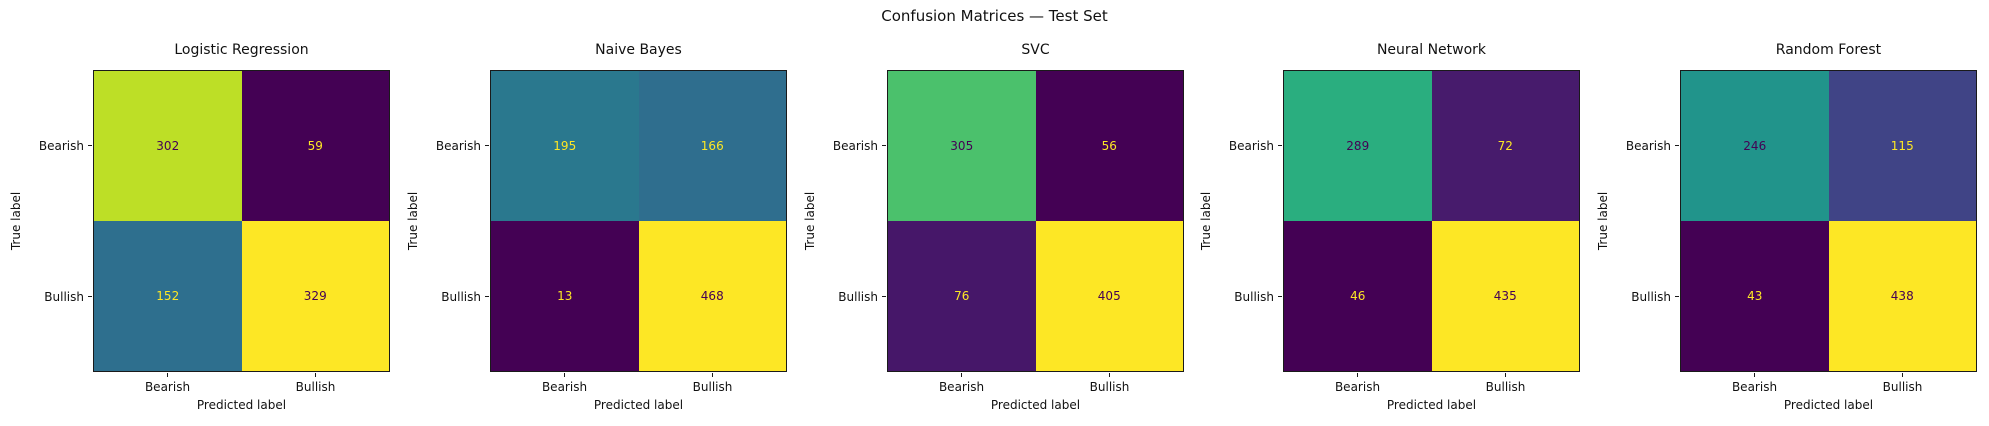  I want to click on subplot-title: Neural Network, so click(1431, 50).